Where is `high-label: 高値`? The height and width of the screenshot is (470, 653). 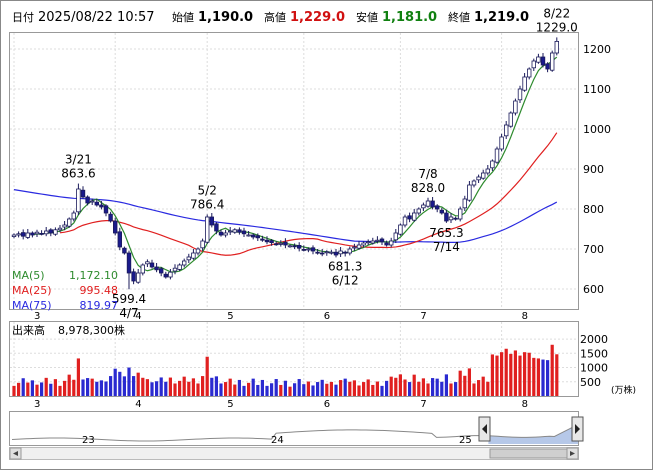 high-label: 高値 is located at coordinates (275, 17).